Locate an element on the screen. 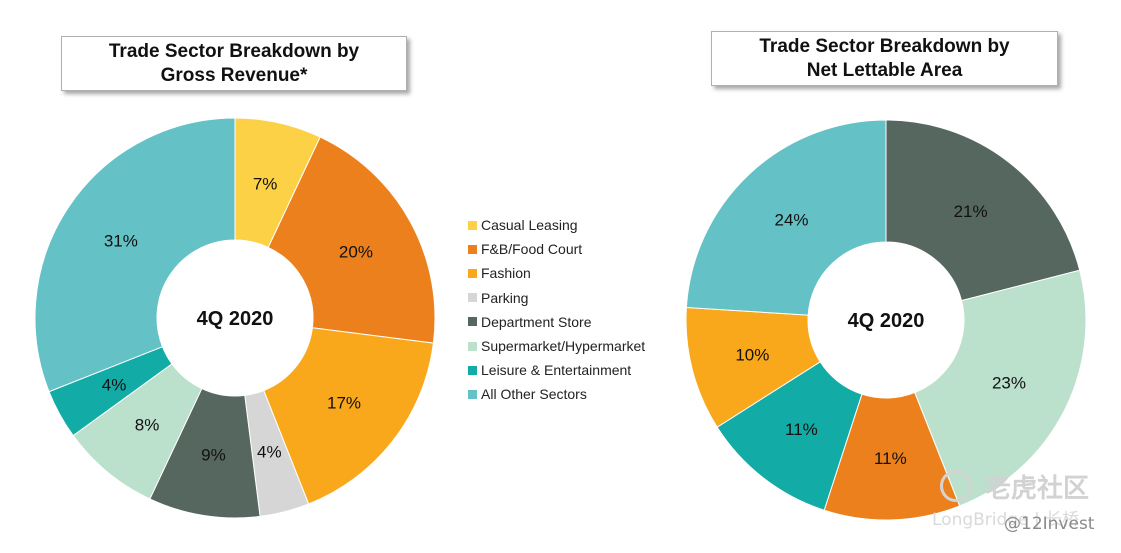 The width and height of the screenshot is (1121, 553). legend-label: Parking is located at coordinates (505, 297).